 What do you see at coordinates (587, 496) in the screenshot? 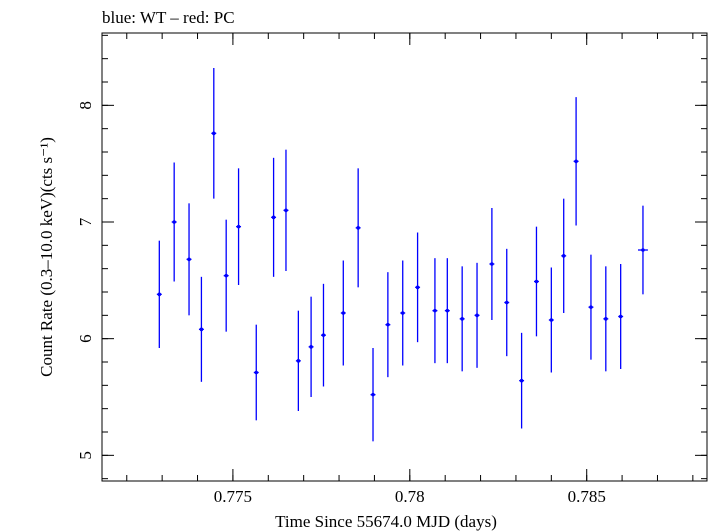
I see `x-tick-label: 0.785` at bounding box center [587, 496].